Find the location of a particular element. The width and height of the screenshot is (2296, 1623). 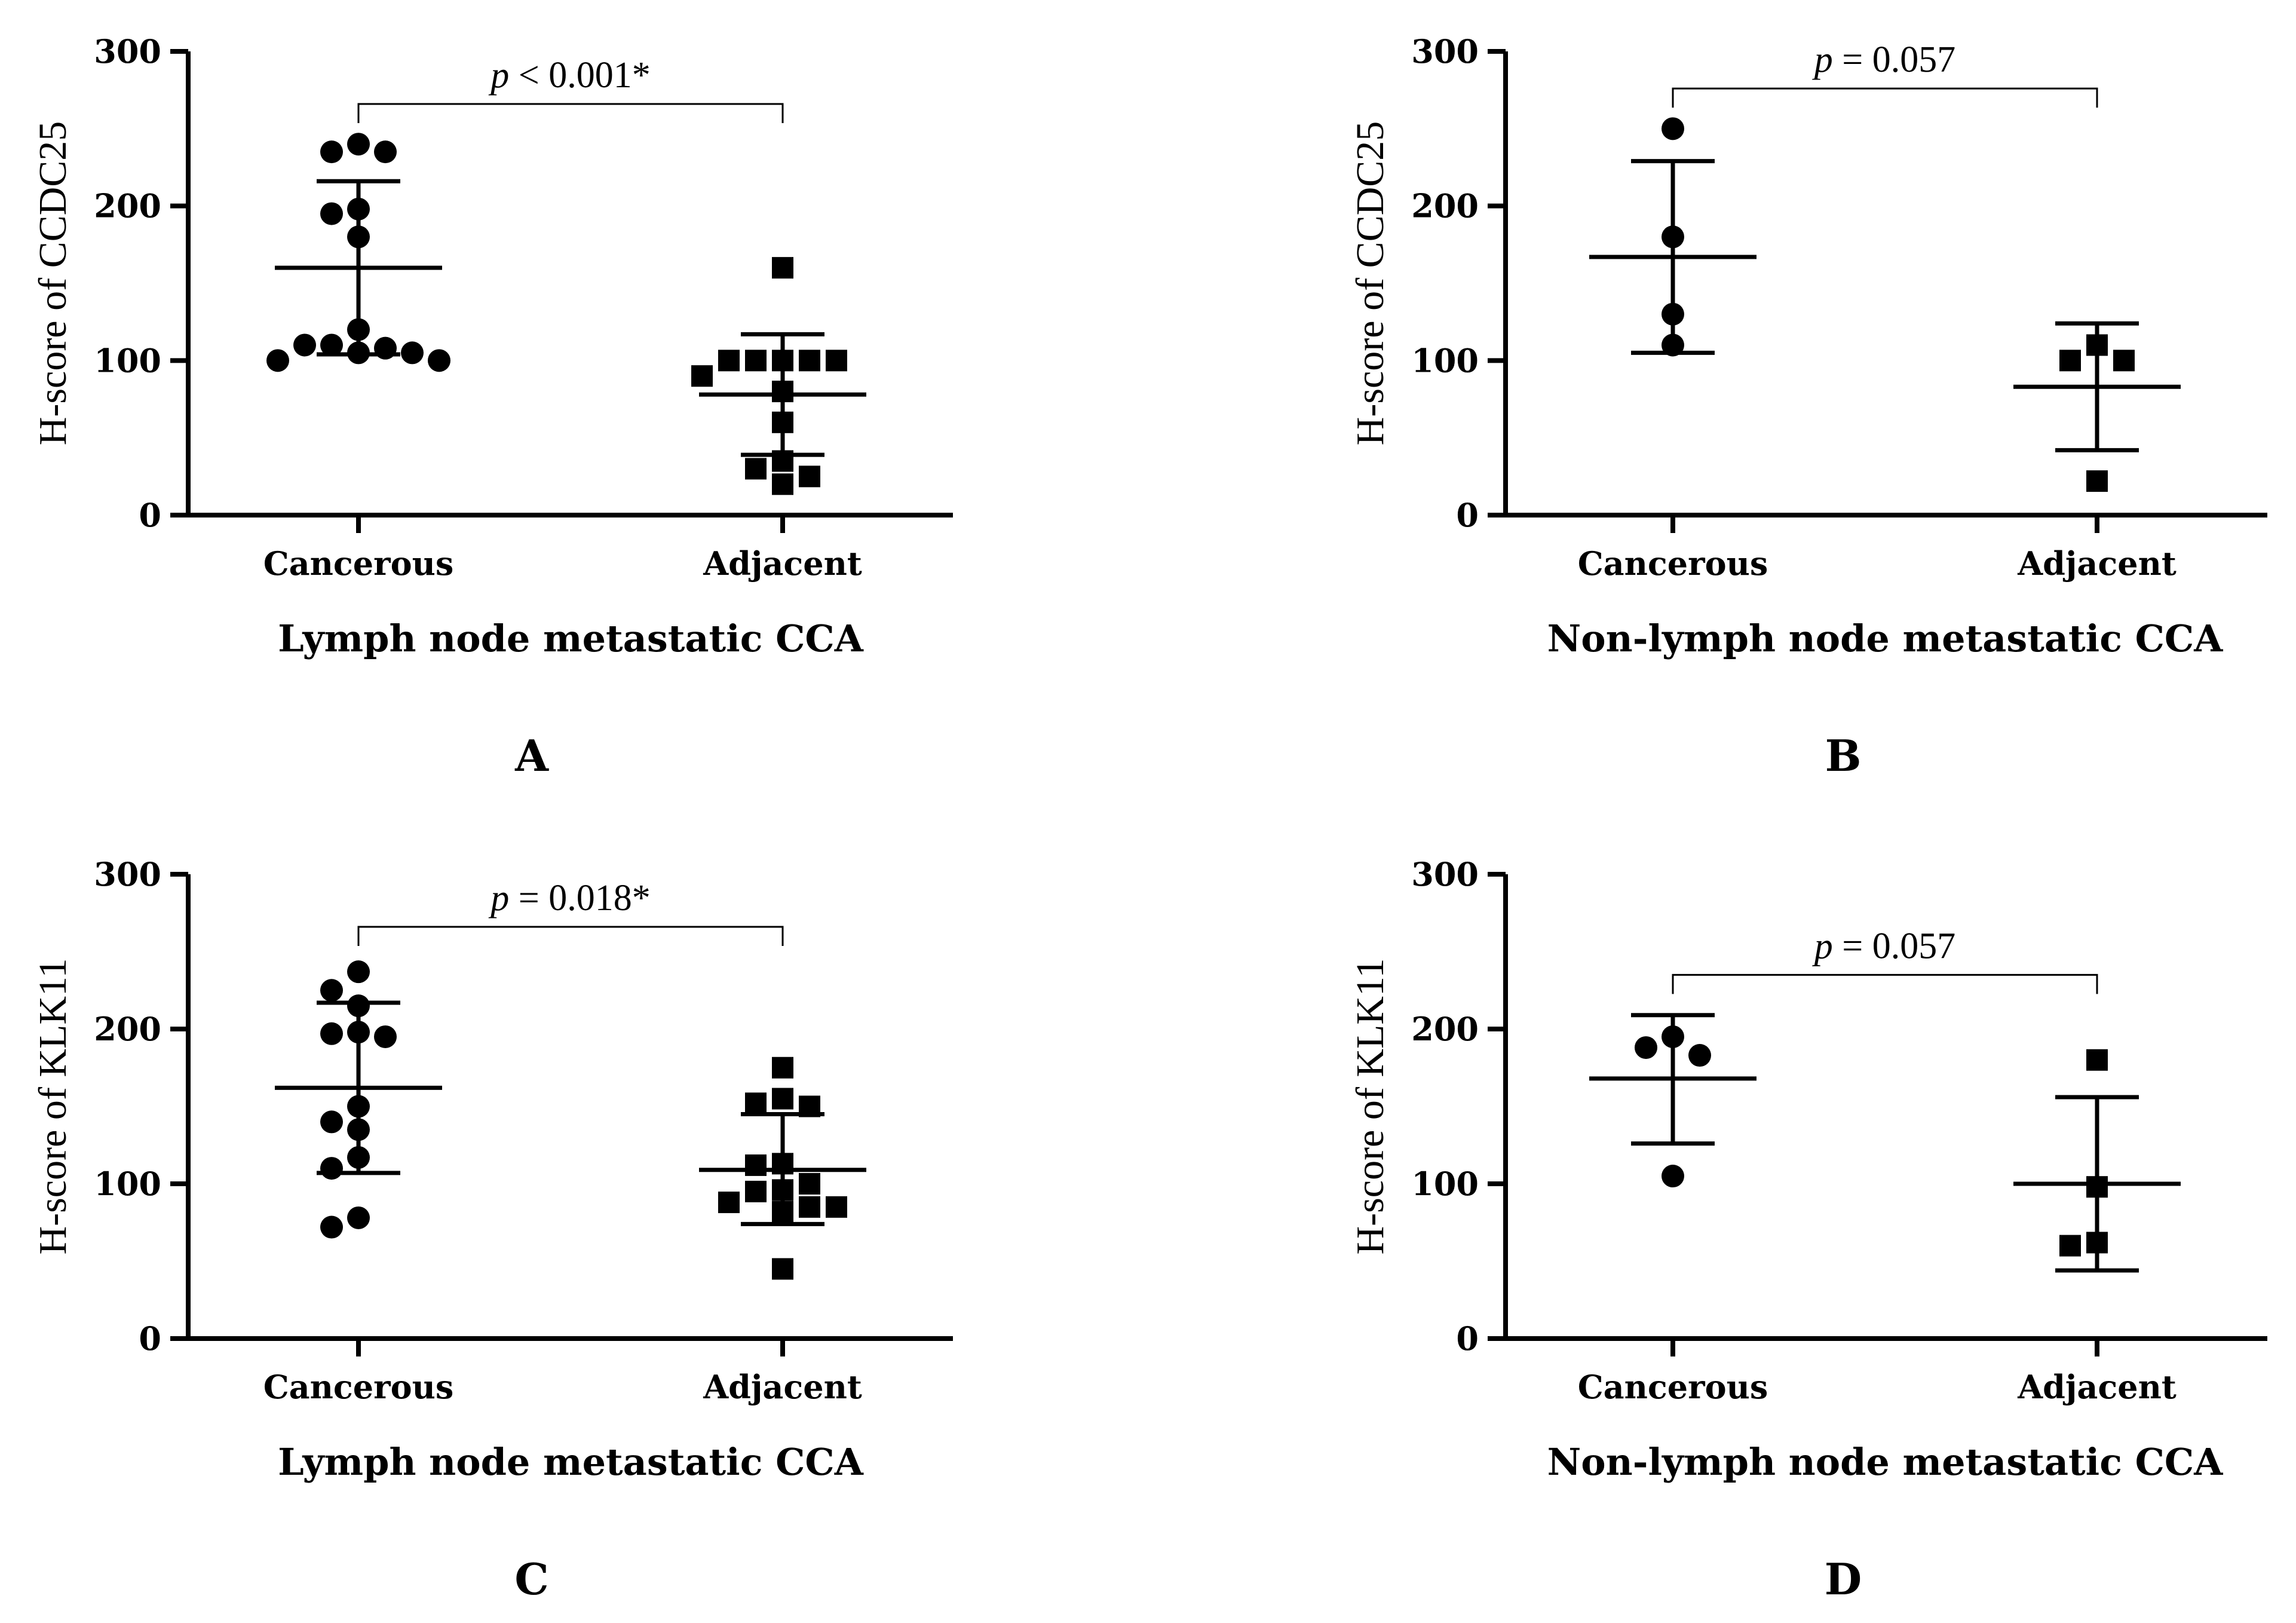

panel-letter: C is located at coordinates (531, 1579).